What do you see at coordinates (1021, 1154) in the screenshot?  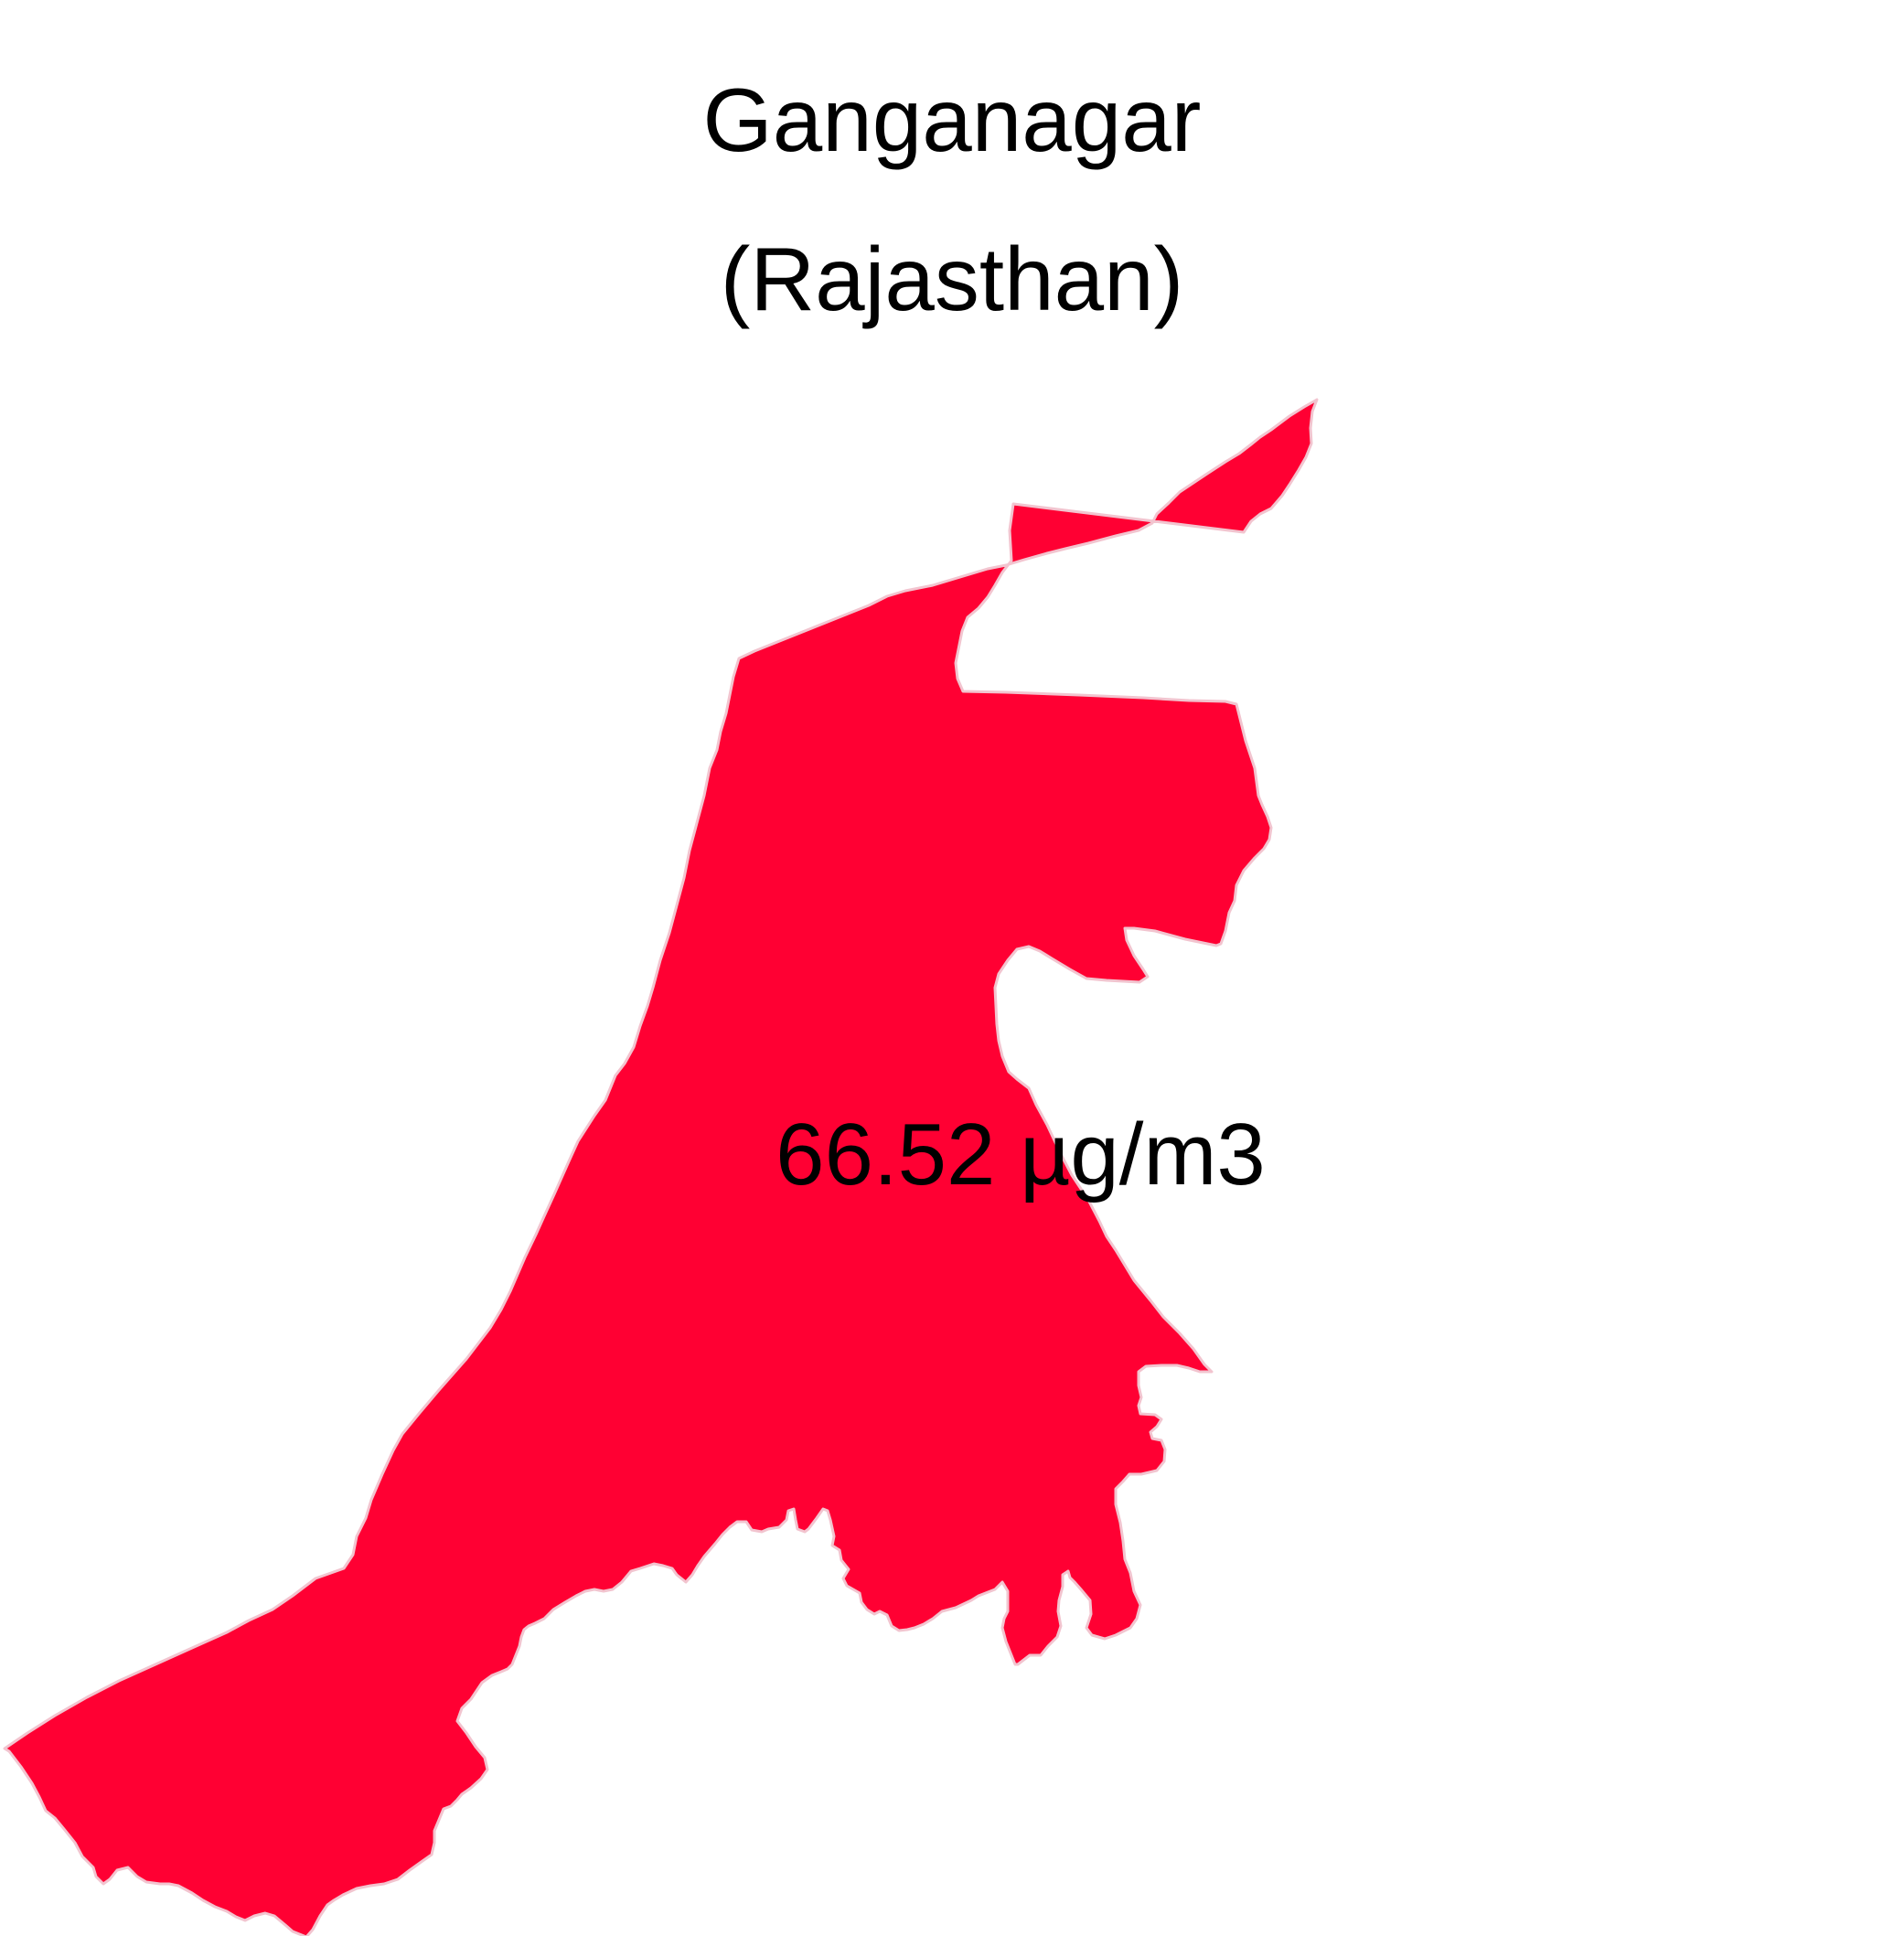 I see `pollution-value-label: 66.52 µg/m3` at bounding box center [1021, 1154].